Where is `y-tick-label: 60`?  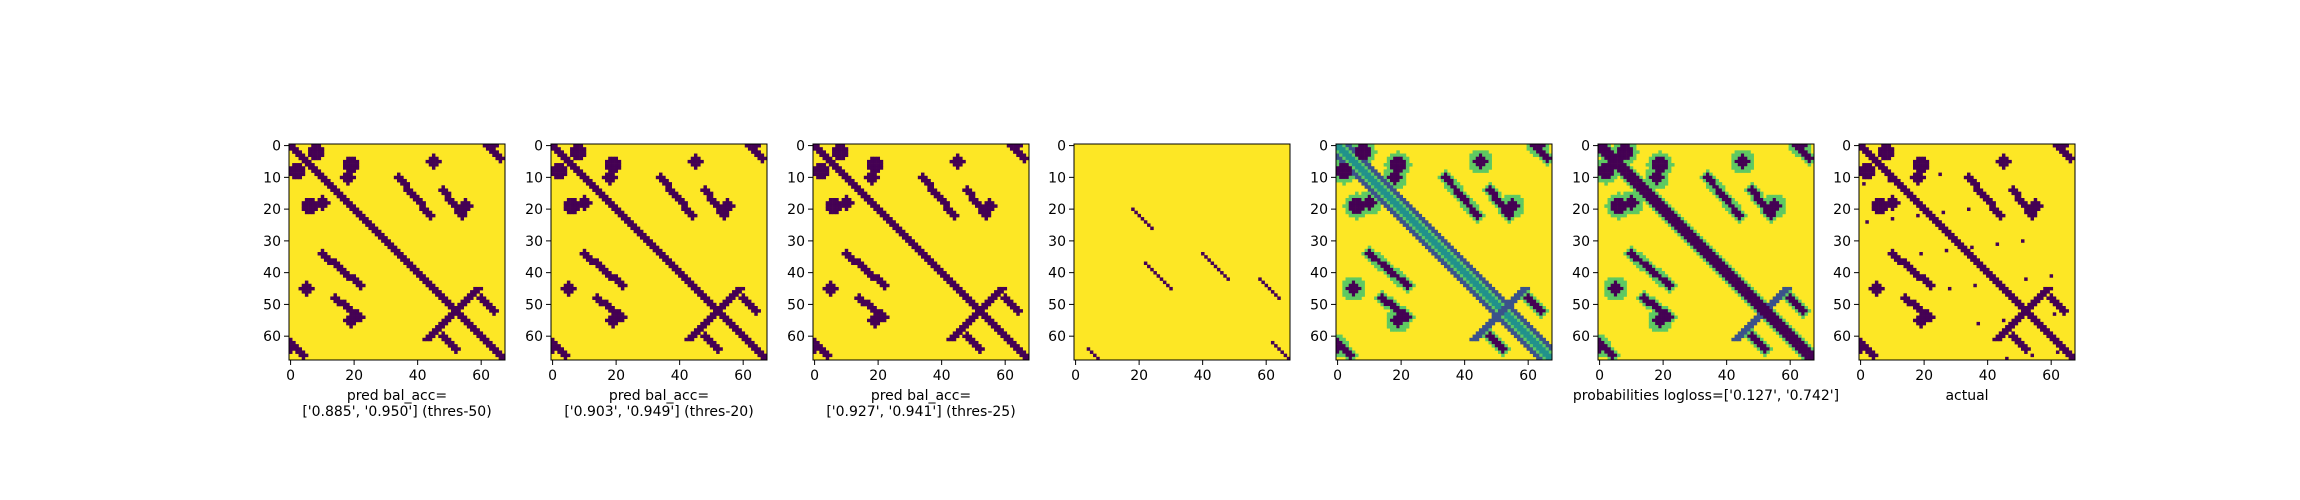
y-tick-label: 60 is located at coordinates (1057, 337).